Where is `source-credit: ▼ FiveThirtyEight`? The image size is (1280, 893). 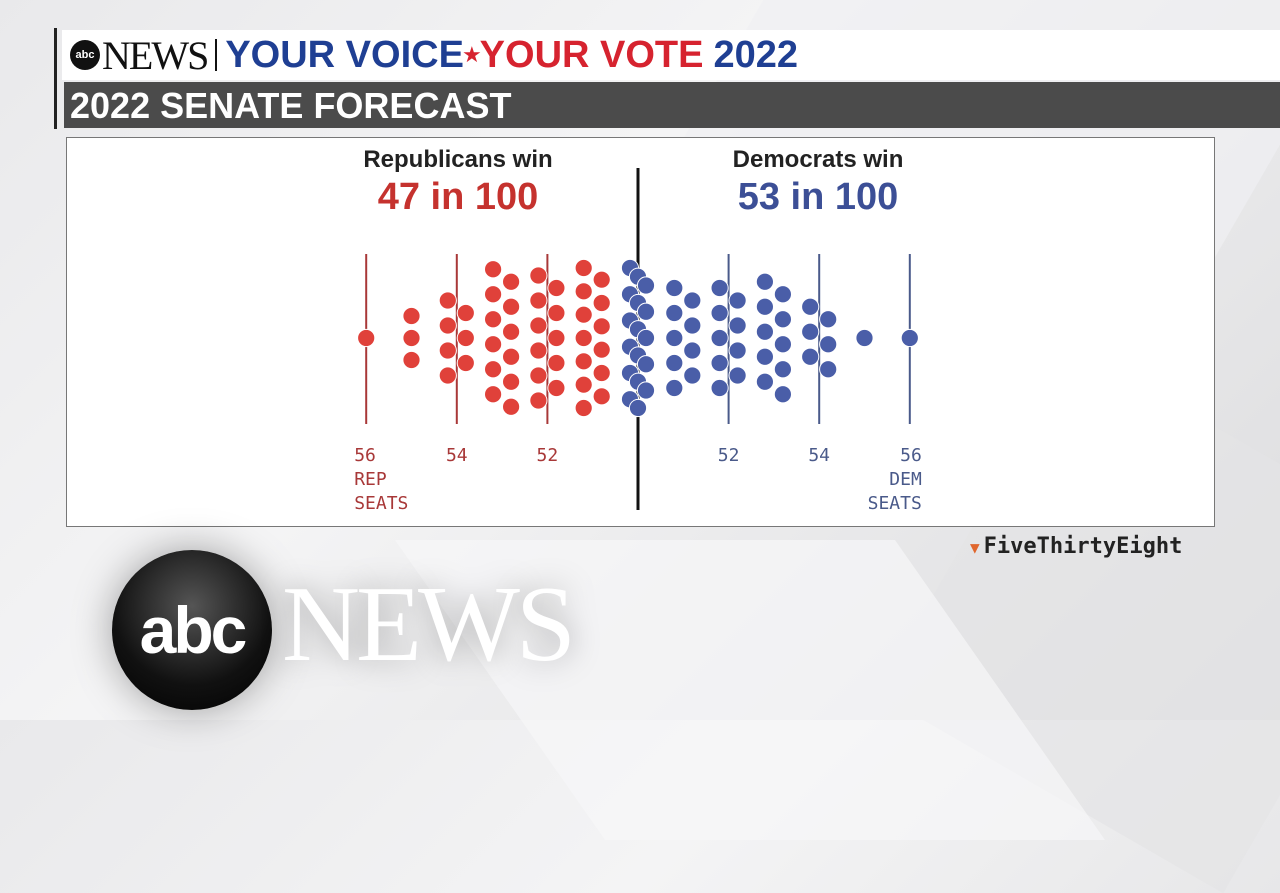
source-credit: ▼ FiveThirtyEight is located at coordinates (1076, 546).